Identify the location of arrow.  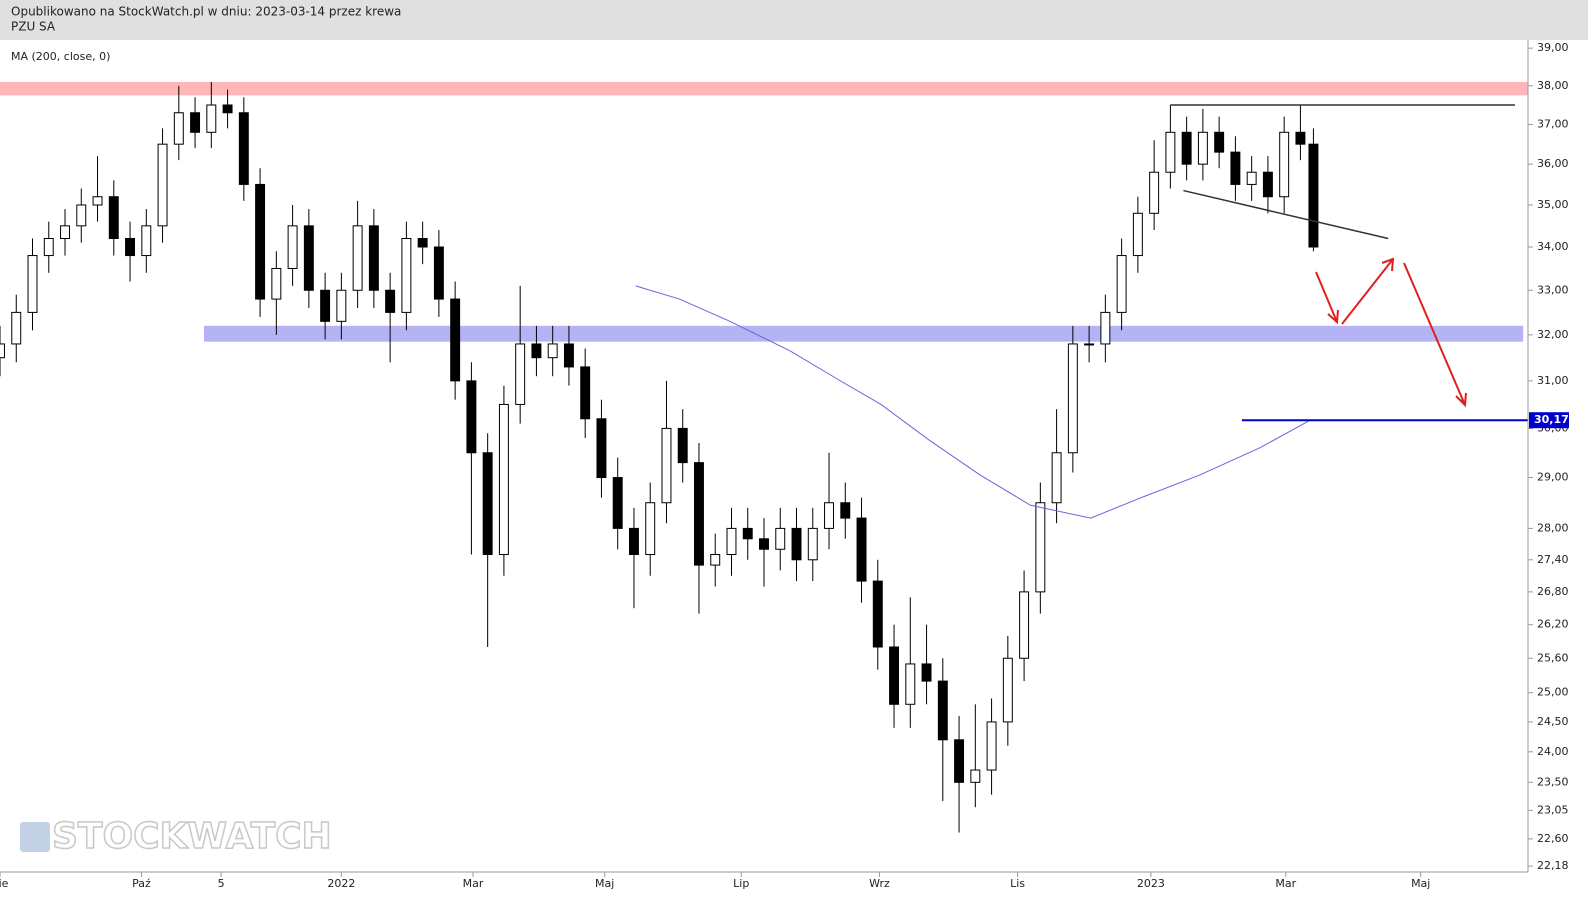
(1327, 298).